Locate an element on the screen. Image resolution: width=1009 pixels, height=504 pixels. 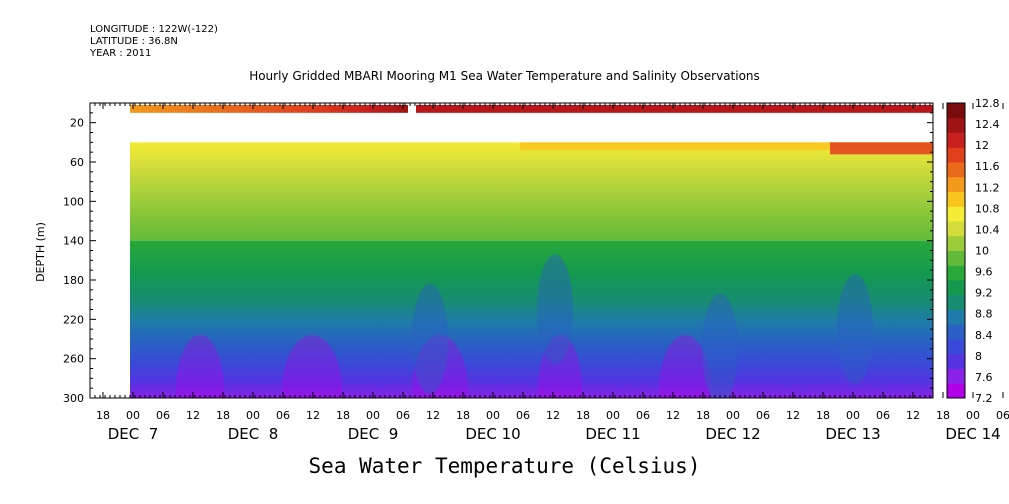
colorbar-frame is located at coordinates (956, 250).